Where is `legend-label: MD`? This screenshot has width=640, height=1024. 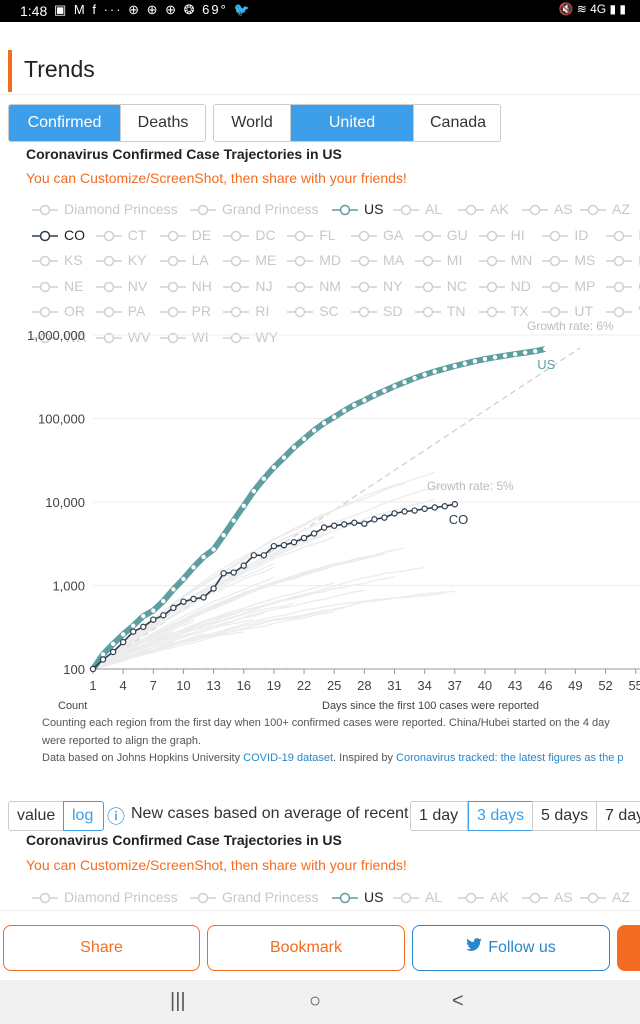 legend-label: MD is located at coordinates (330, 260).